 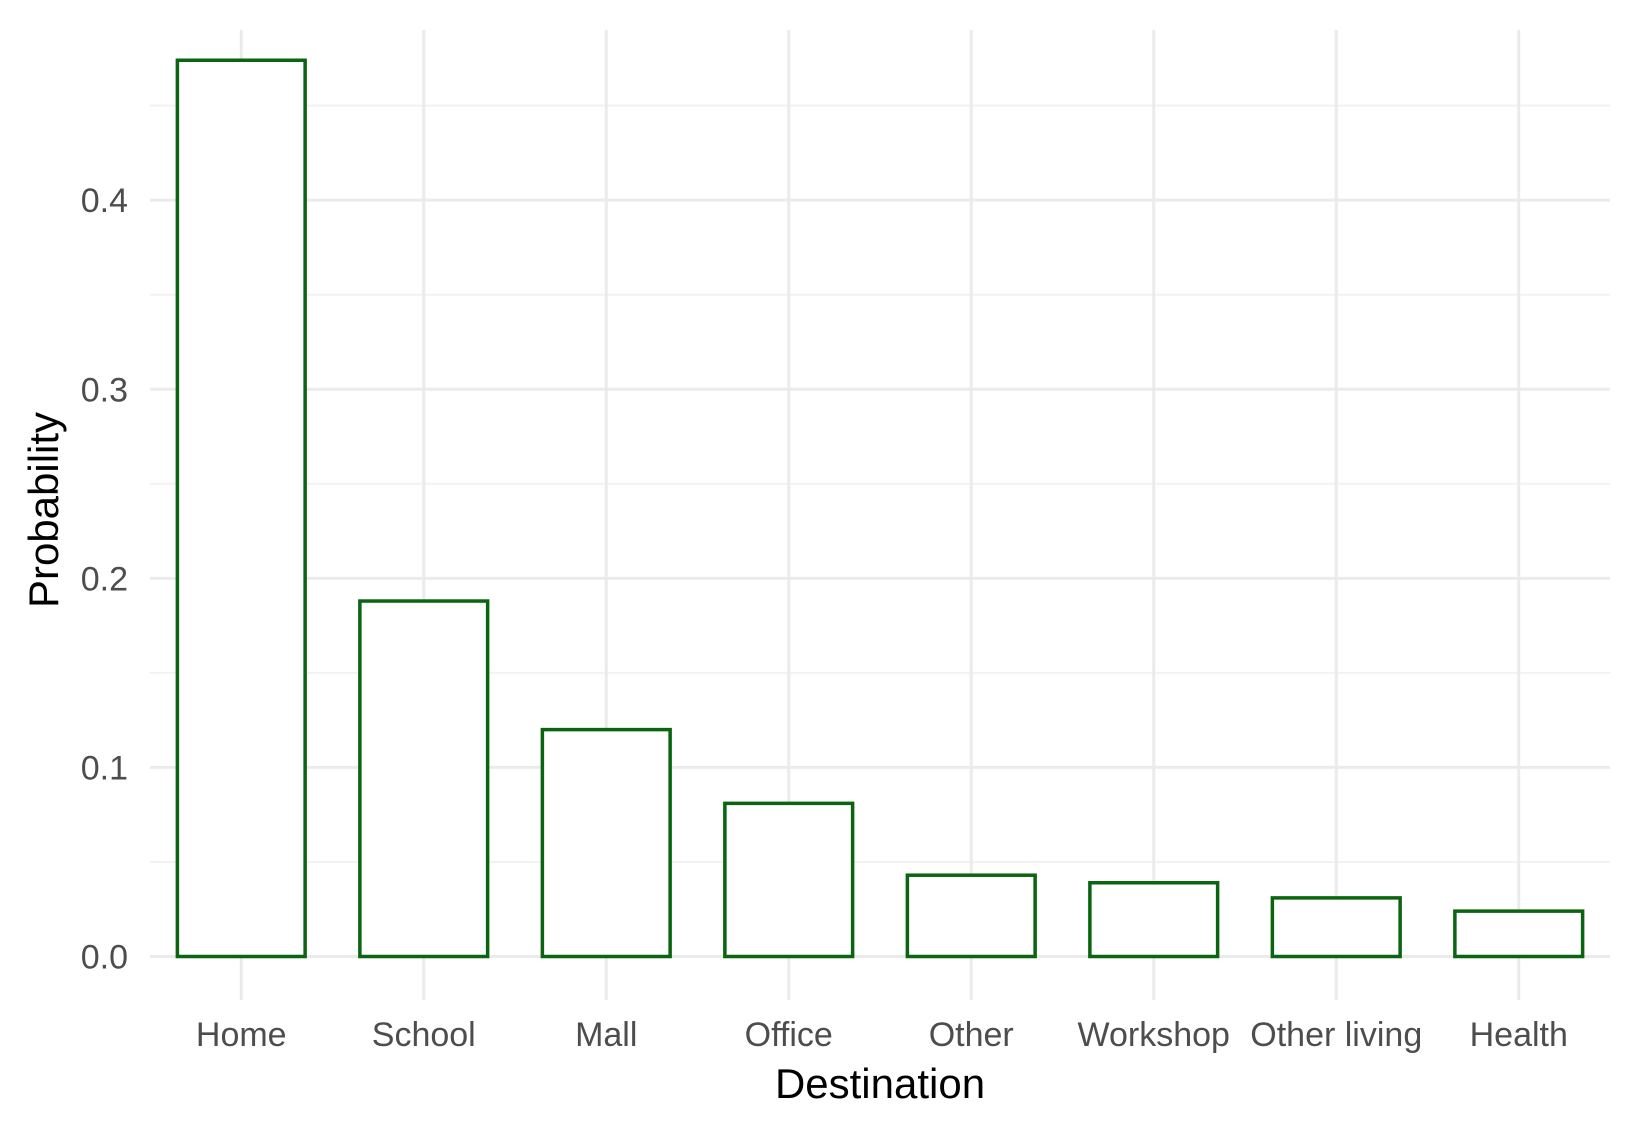 What do you see at coordinates (971, 916) in the screenshot?
I see `bar-other` at bounding box center [971, 916].